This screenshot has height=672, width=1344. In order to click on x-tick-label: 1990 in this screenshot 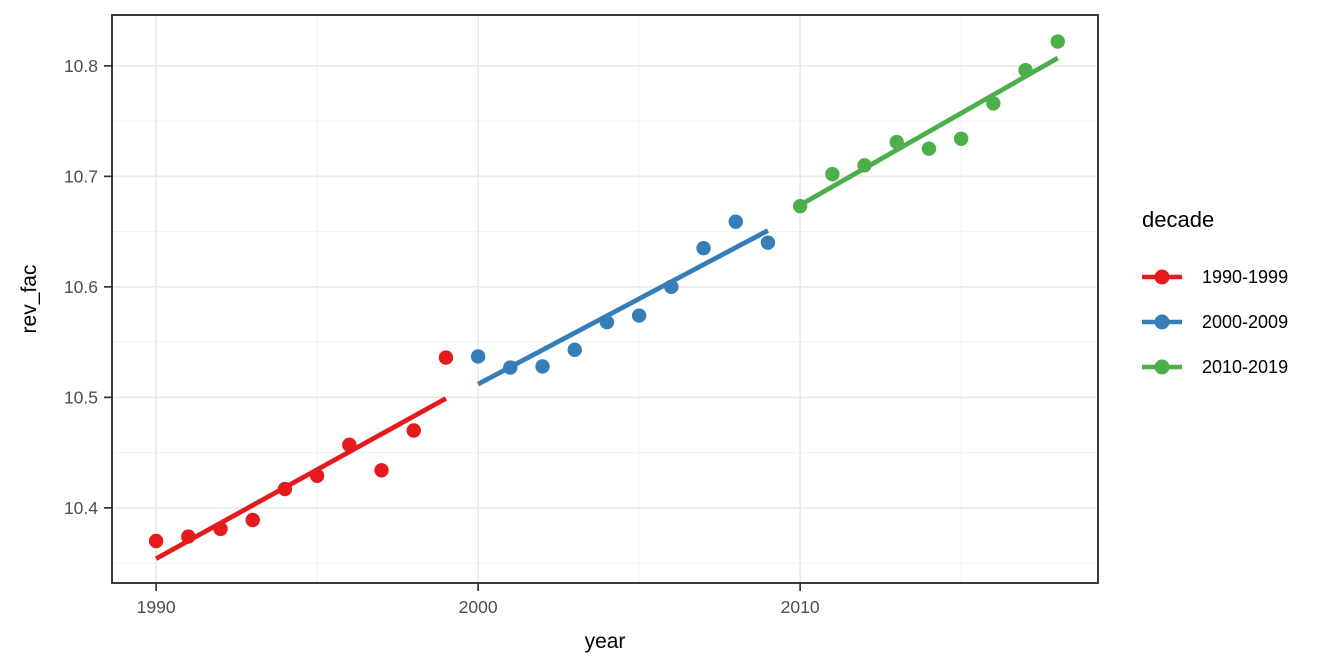, I will do `click(156, 607)`.